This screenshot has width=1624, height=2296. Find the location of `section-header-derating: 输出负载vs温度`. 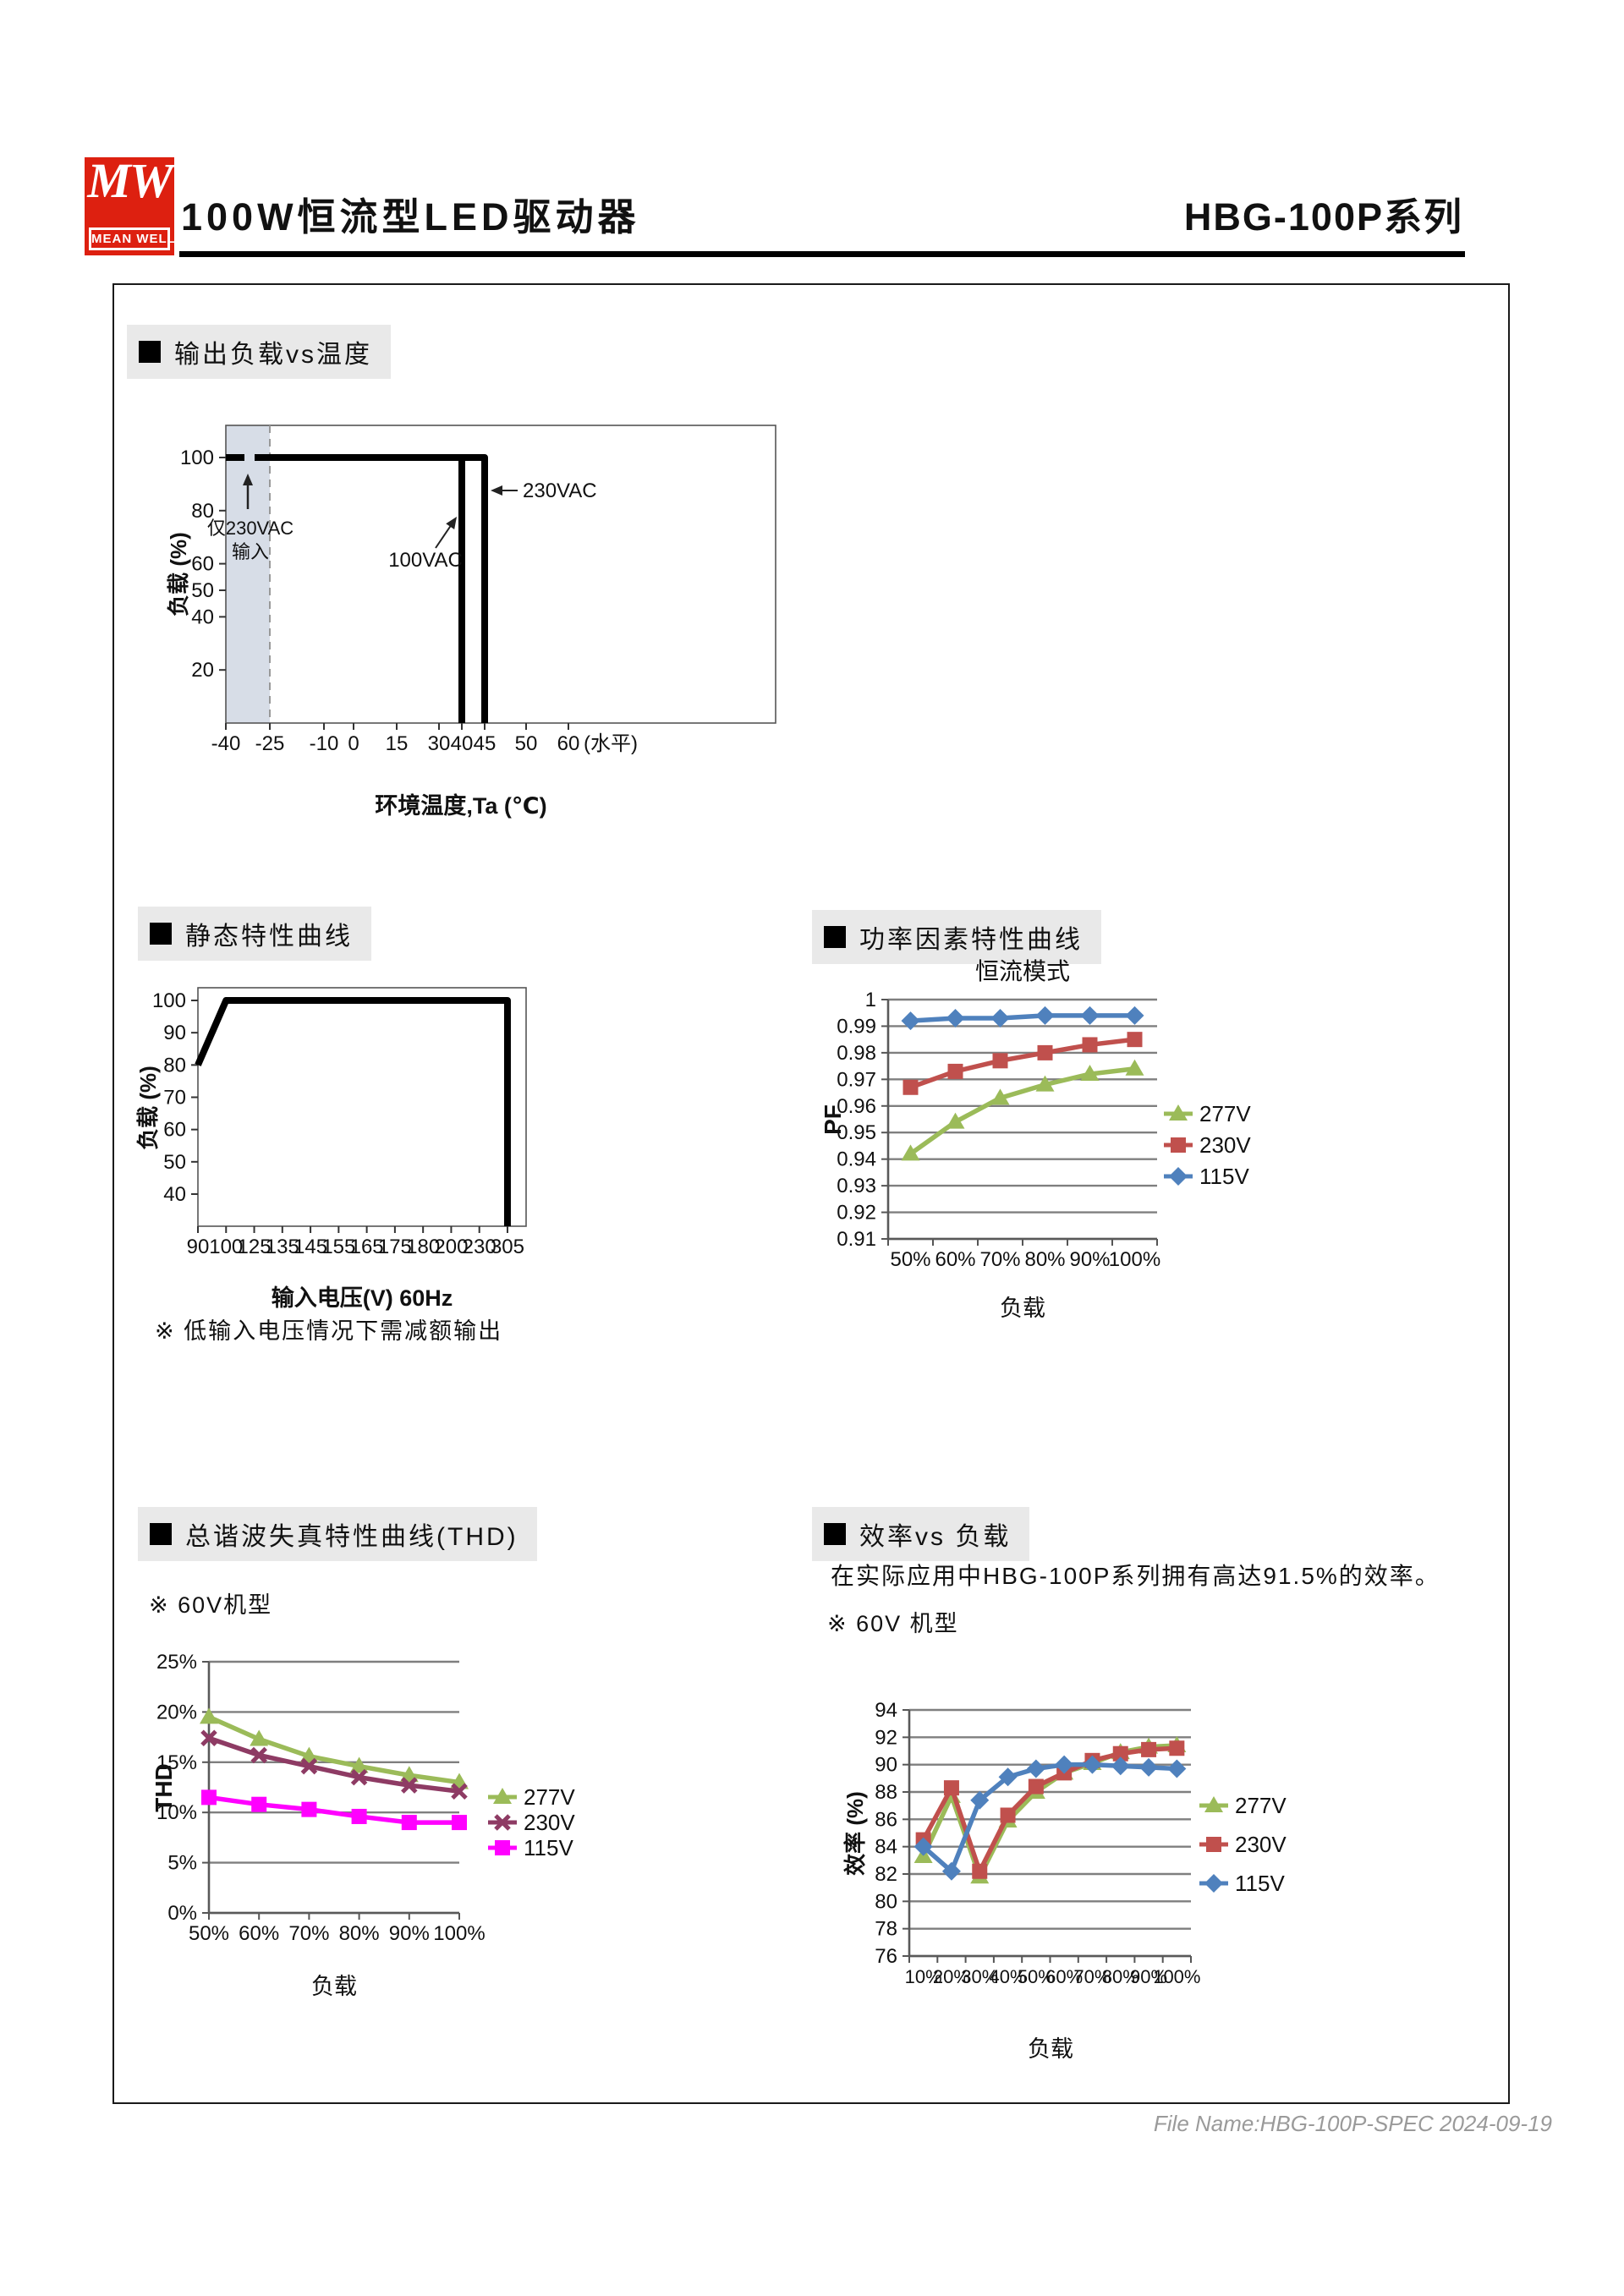

section-header-derating: 输出负载vs温度 is located at coordinates (259, 352).